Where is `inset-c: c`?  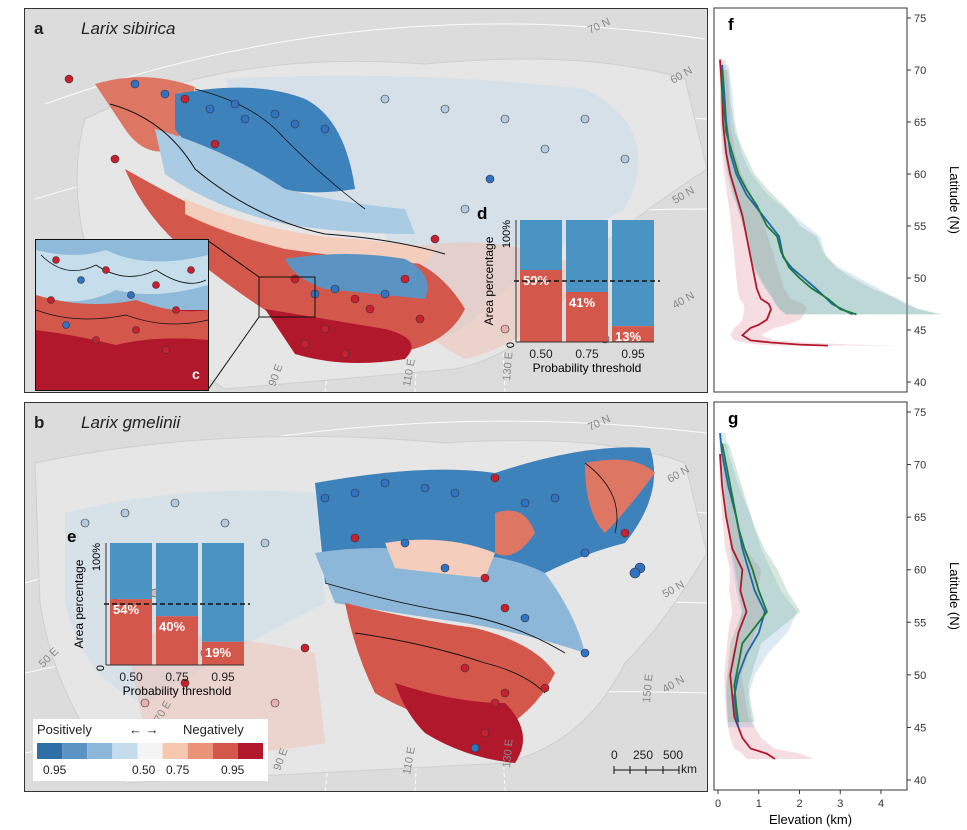 inset-c: c is located at coordinates (122, 315).